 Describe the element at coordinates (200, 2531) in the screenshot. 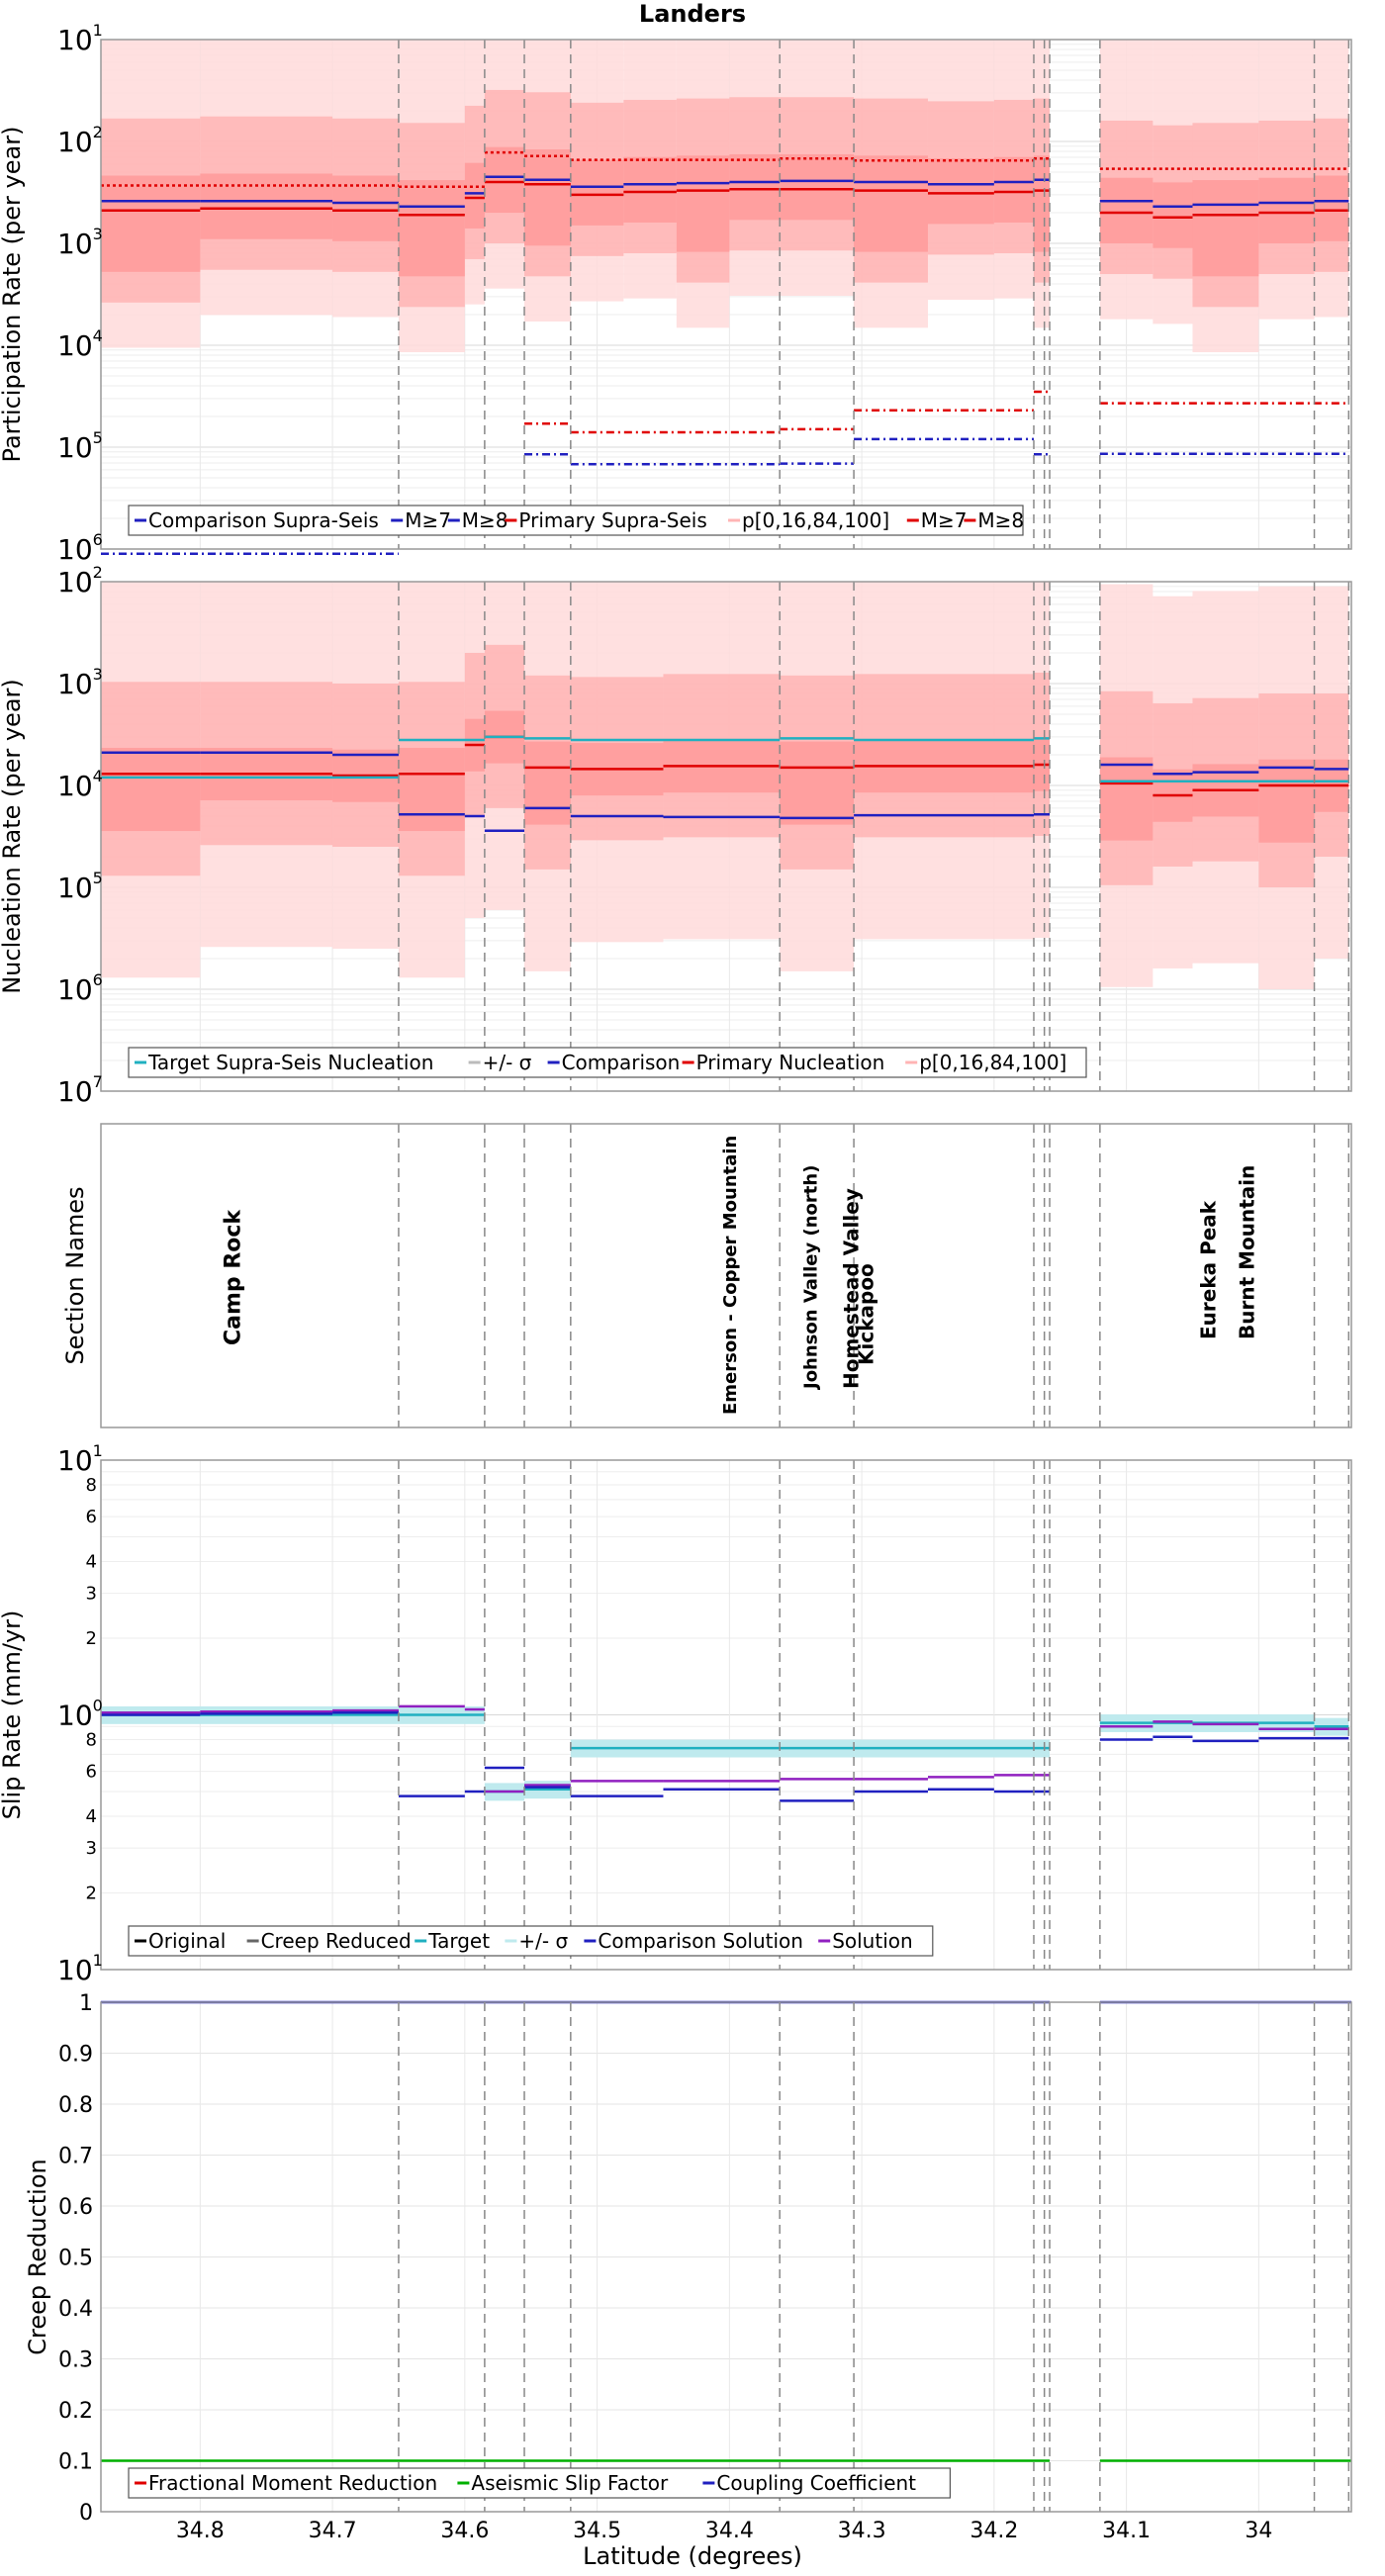

I see `x-tick-label: 34.8` at that location.